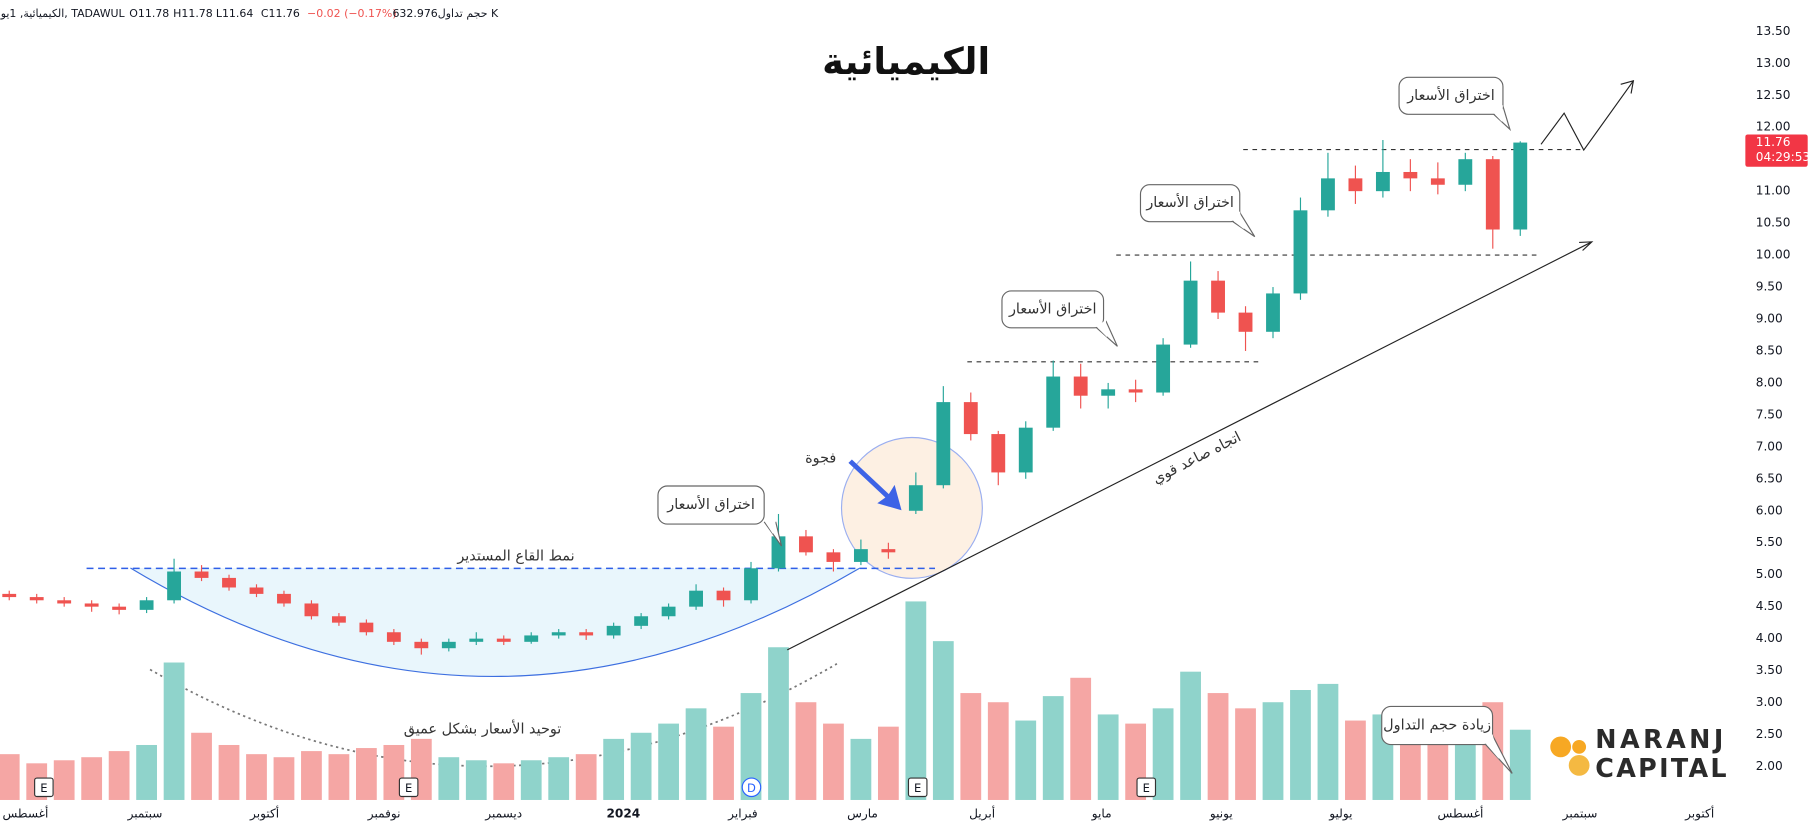  Describe the element at coordinates (1773, 63) in the screenshot. I see `y-tick-label: 13.00` at that location.